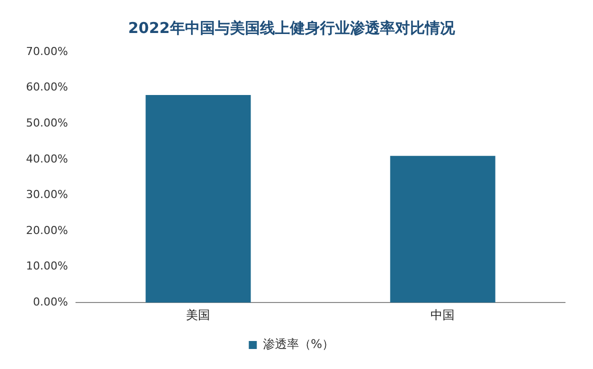 Image resolution: width=593 pixels, height=369 pixels. What do you see at coordinates (47, 266) in the screenshot?
I see `y-tick-label: 10.00%` at bounding box center [47, 266].